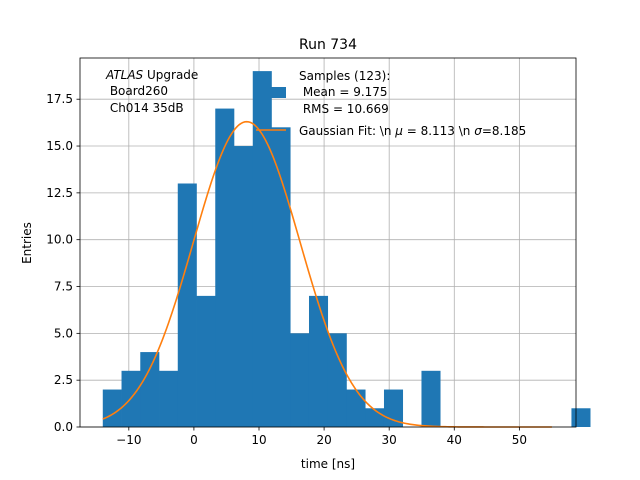 The image size is (640, 480). Describe the element at coordinates (344, 109) in the screenshot. I see `legend-histogram-line-3: RMS = 10.669` at that location.